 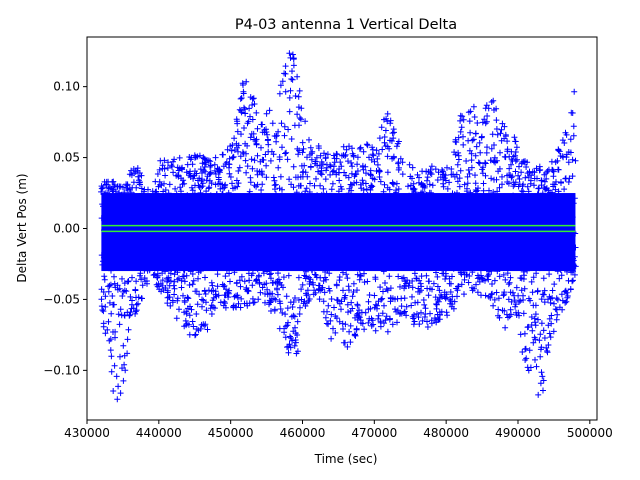 What do you see at coordinates (303, 433) in the screenshot?
I see `x-tick-label: 460000` at bounding box center [303, 433].